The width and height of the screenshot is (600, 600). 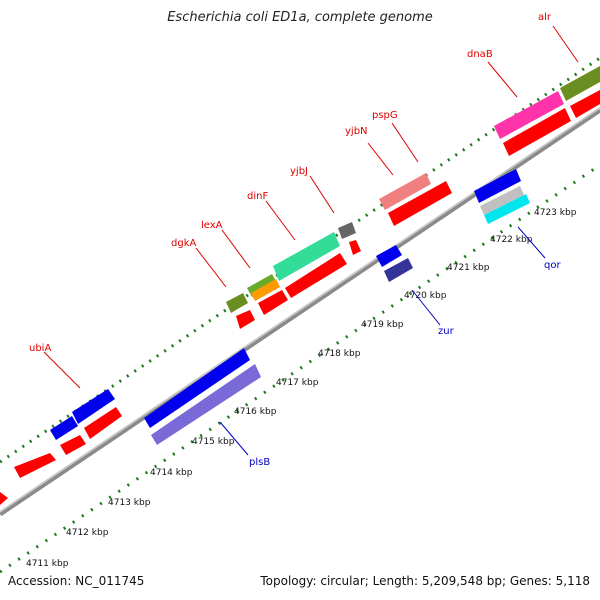 I want to click on scale-label: 4718 kbp, so click(x=339, y=354).